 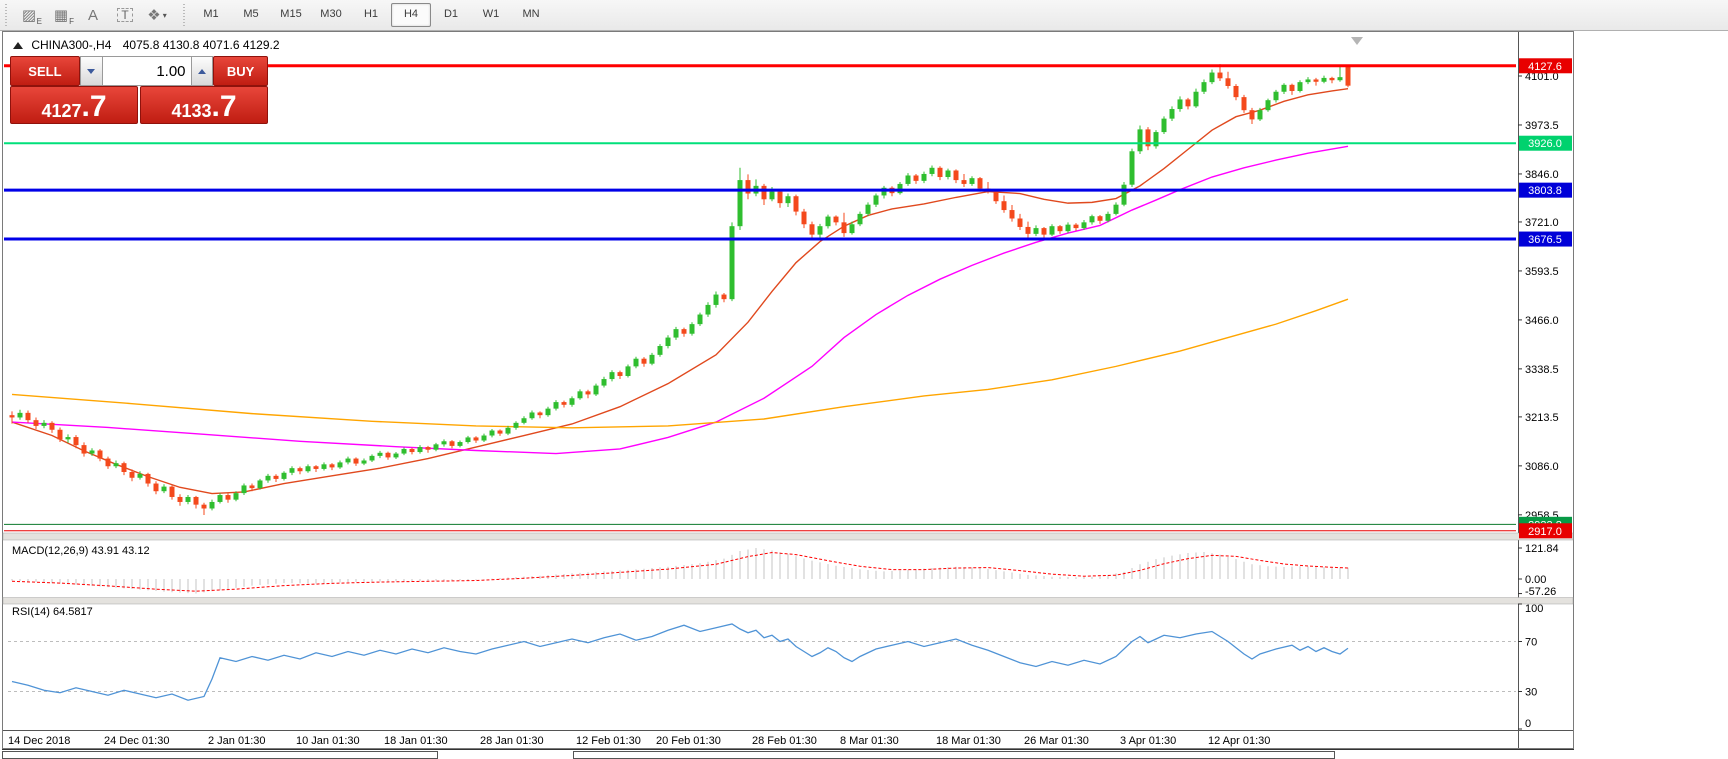 I want to click on horizontal-scrollbar, so click(x=788, y=754).